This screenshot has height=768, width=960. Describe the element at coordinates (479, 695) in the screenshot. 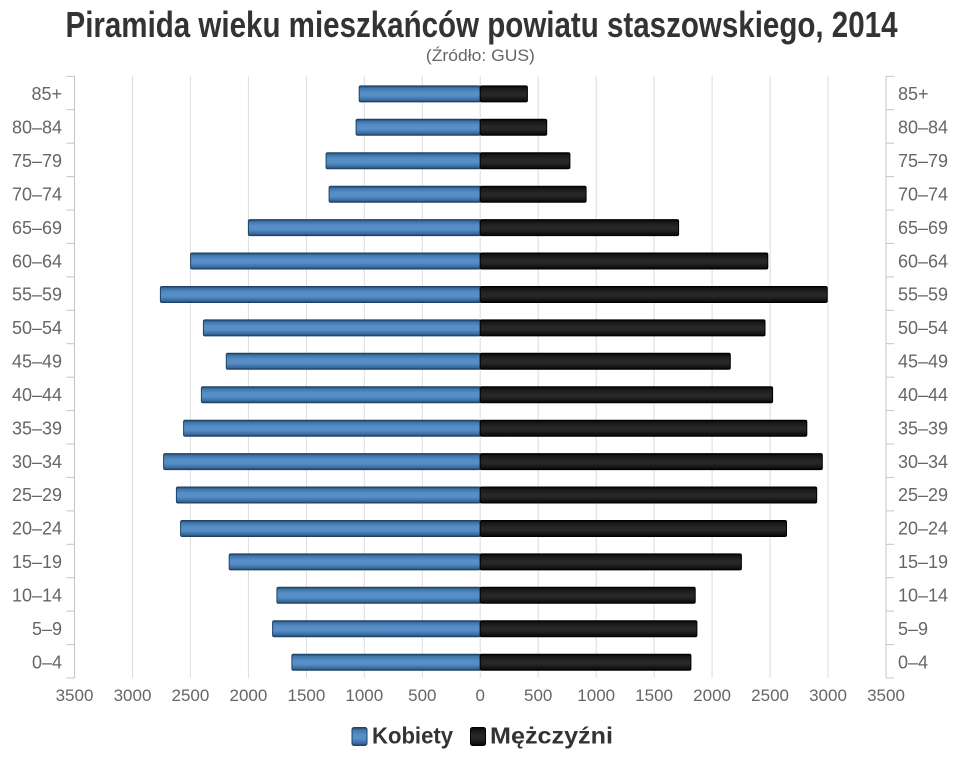

I see `svg-text: 0` at that location.